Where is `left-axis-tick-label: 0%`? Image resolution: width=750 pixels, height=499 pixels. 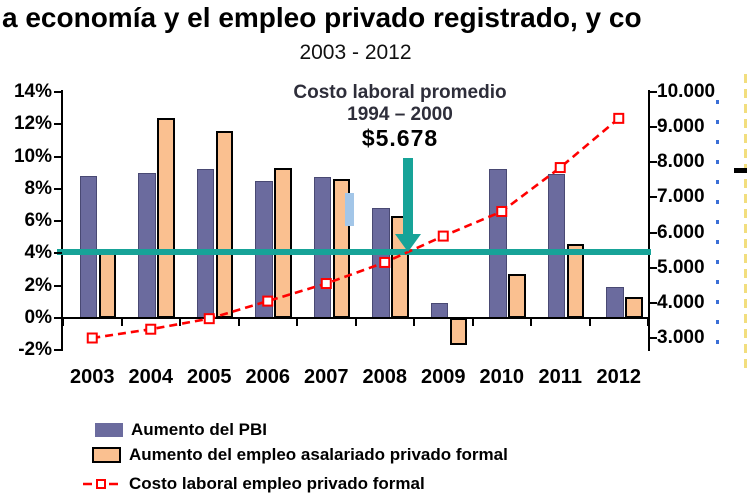
left-axis-tick-label: 0% is located at coordinates (38, 317).